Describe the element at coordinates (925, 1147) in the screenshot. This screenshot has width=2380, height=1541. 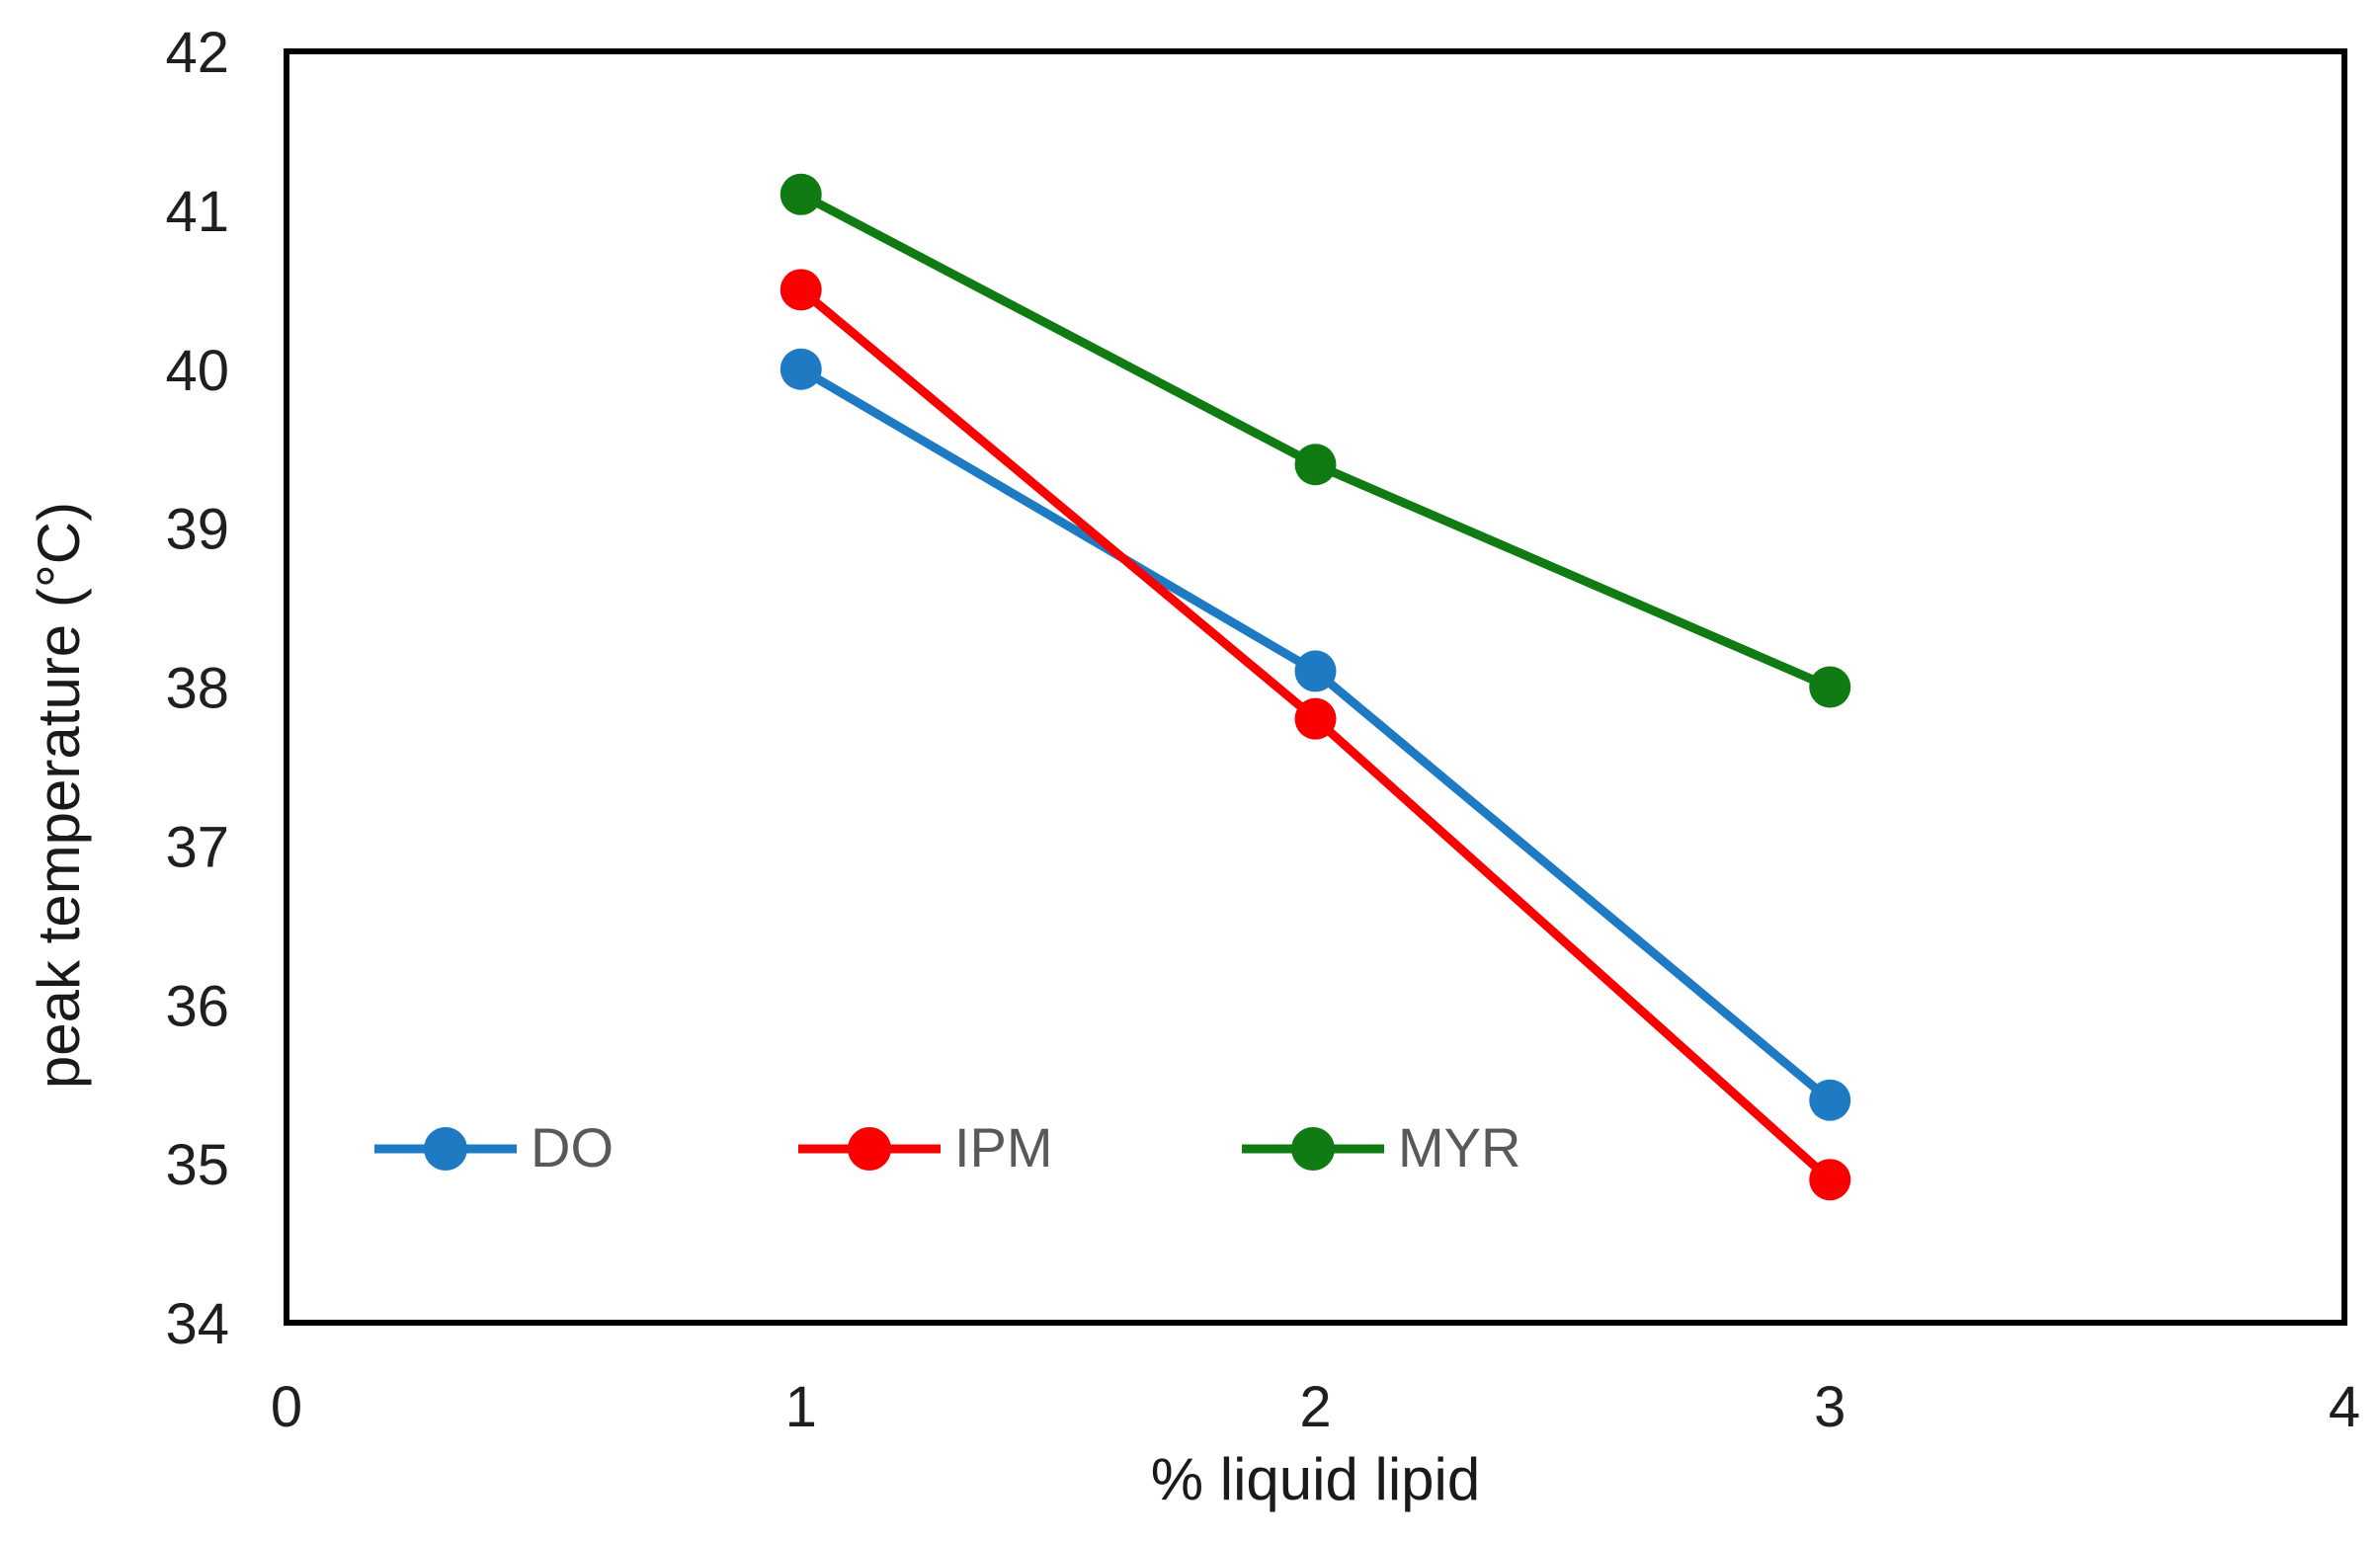
I see `legend-item-ipm: IPM` at that location.